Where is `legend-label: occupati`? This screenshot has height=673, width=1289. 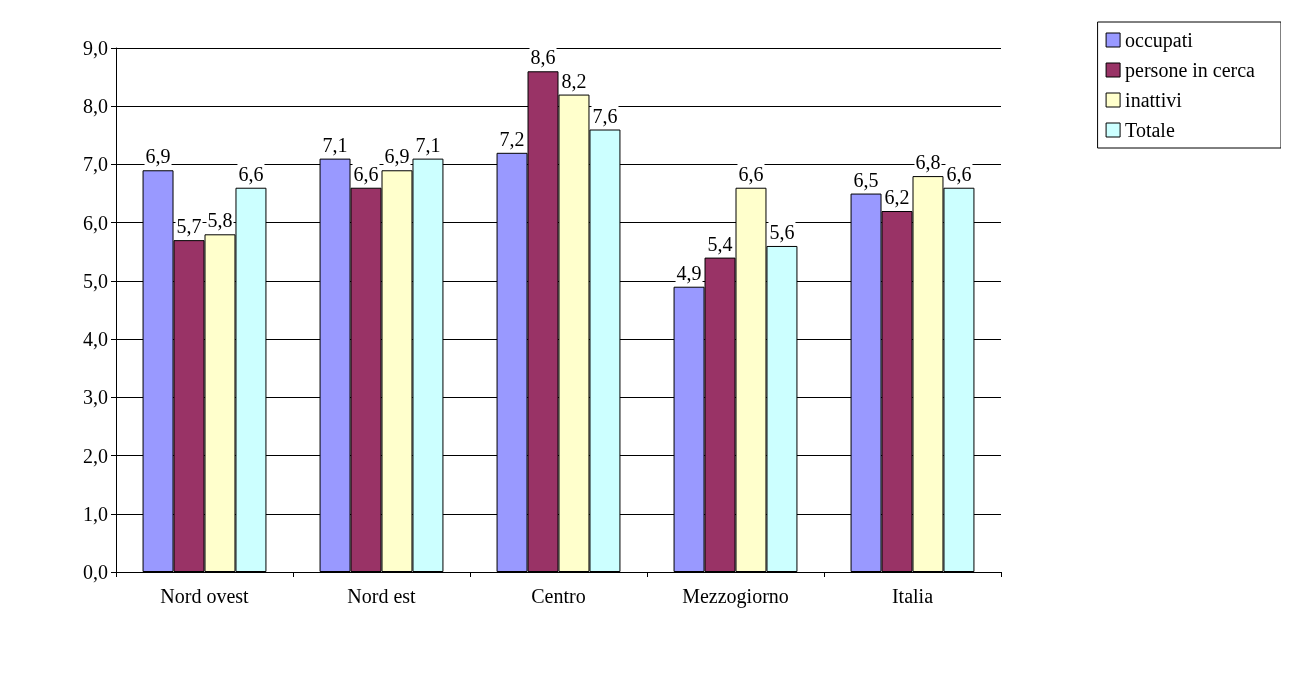
legend-label: occupati is located at coordinates (1159, 40).